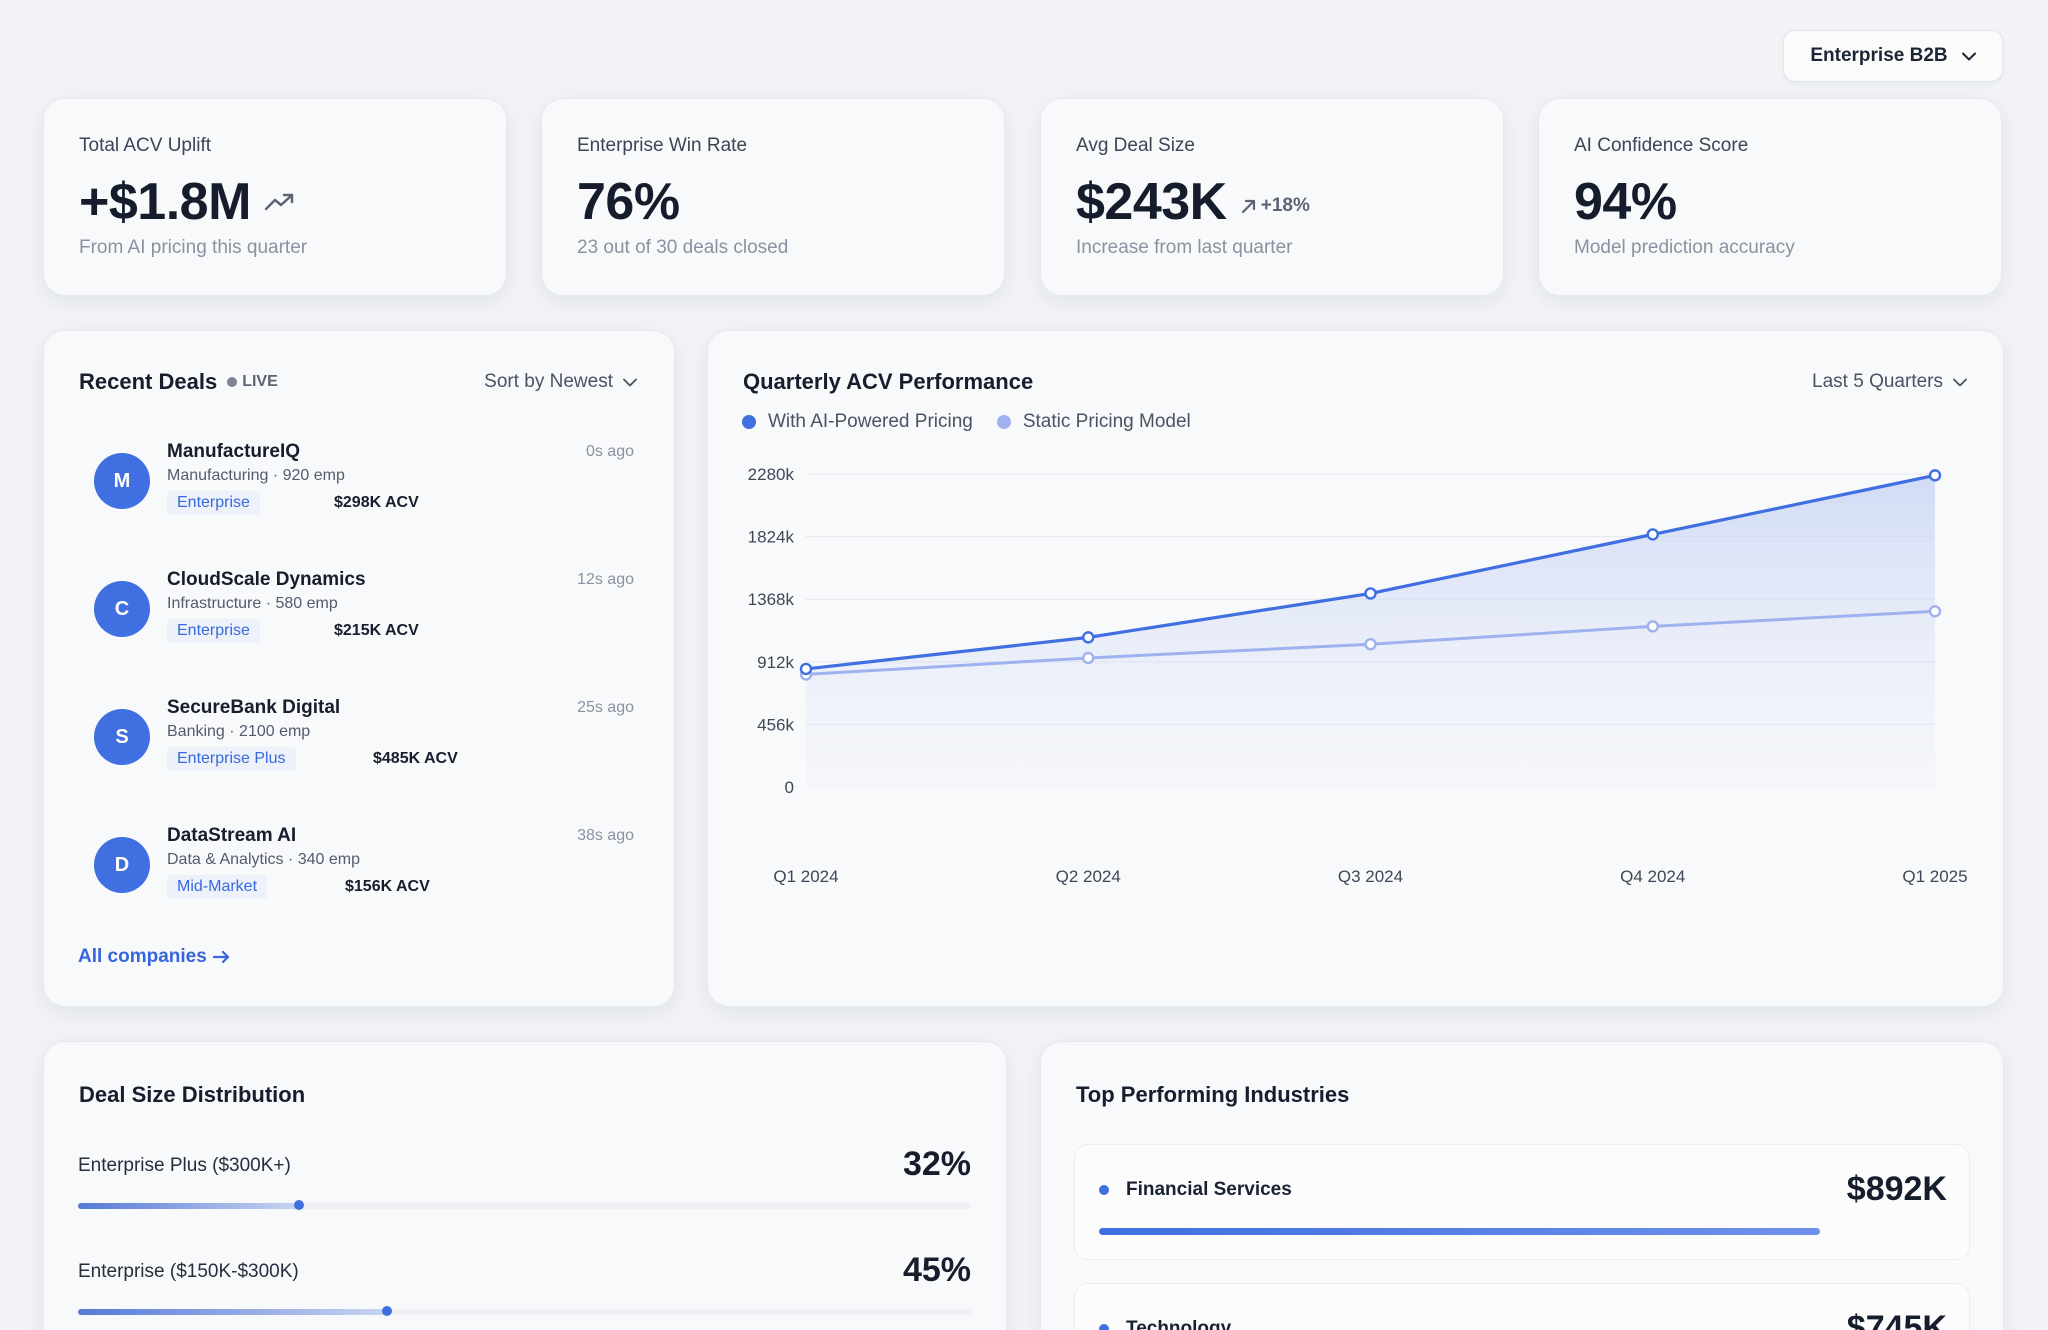 Image resolution: width=2048 pixels, height=1330 pixels. I want to click on range-dropdown: Last 5 Quarters, so click(1889, 382).